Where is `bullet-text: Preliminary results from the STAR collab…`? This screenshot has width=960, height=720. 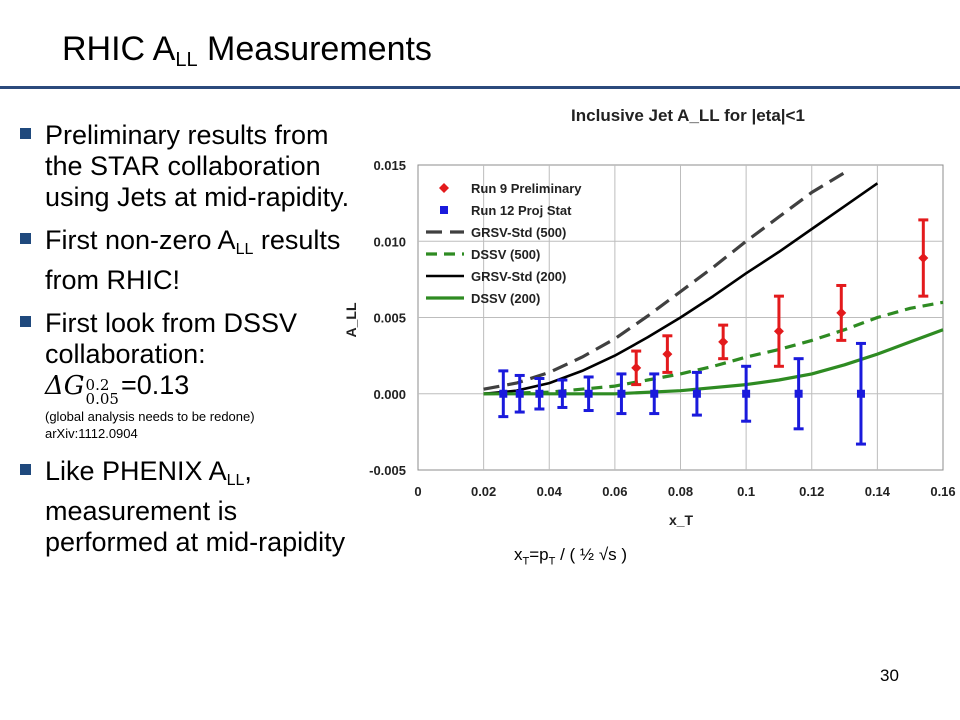
bullet-text: Preliminary results from the STAR collab… is located at coordinates (197, 166).